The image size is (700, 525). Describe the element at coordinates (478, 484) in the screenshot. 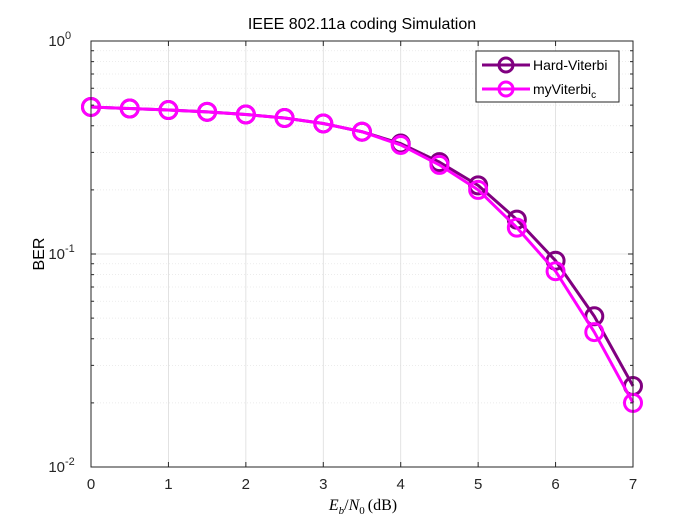

I see `x-tick-label: 5` at that location.